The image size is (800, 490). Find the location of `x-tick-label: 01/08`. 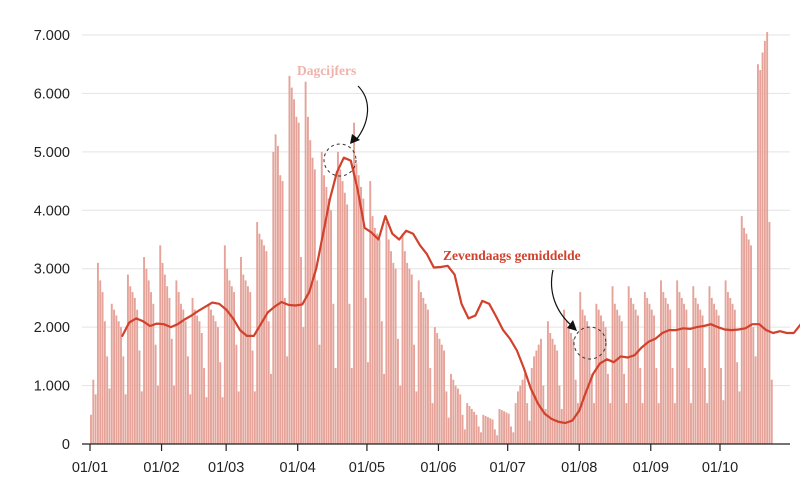

x-tick-label: 01/08 is located at coordinates (579, 468).